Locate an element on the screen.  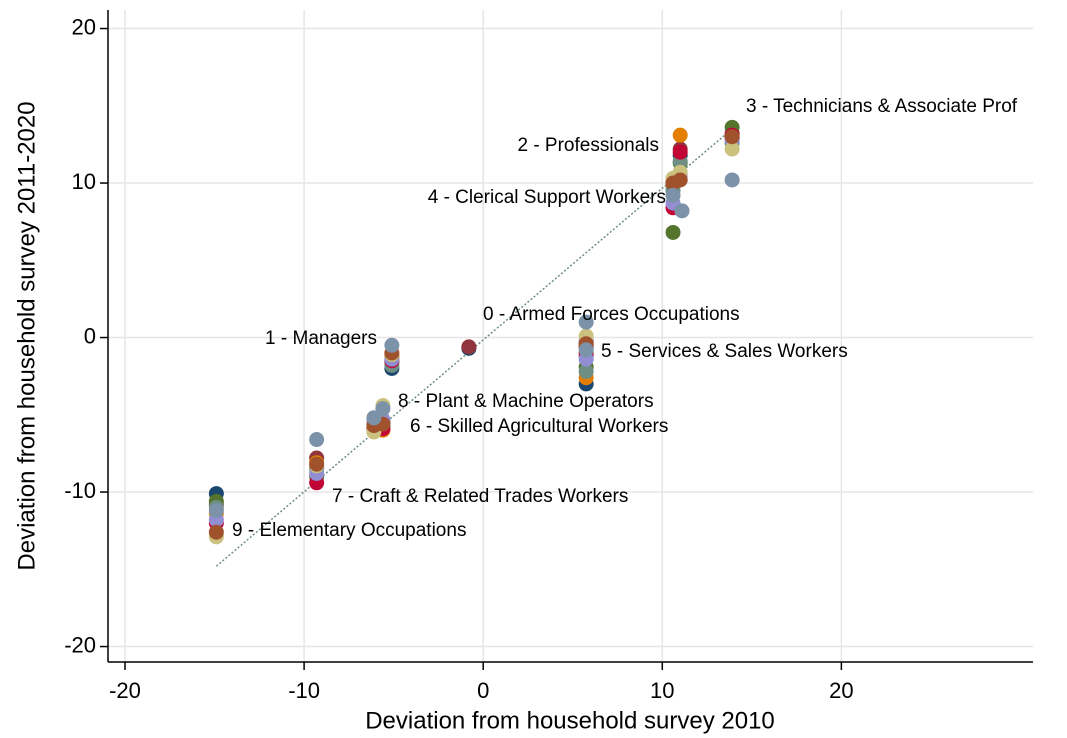
x-tick-label: -10 is located at coordinates (304, 690).